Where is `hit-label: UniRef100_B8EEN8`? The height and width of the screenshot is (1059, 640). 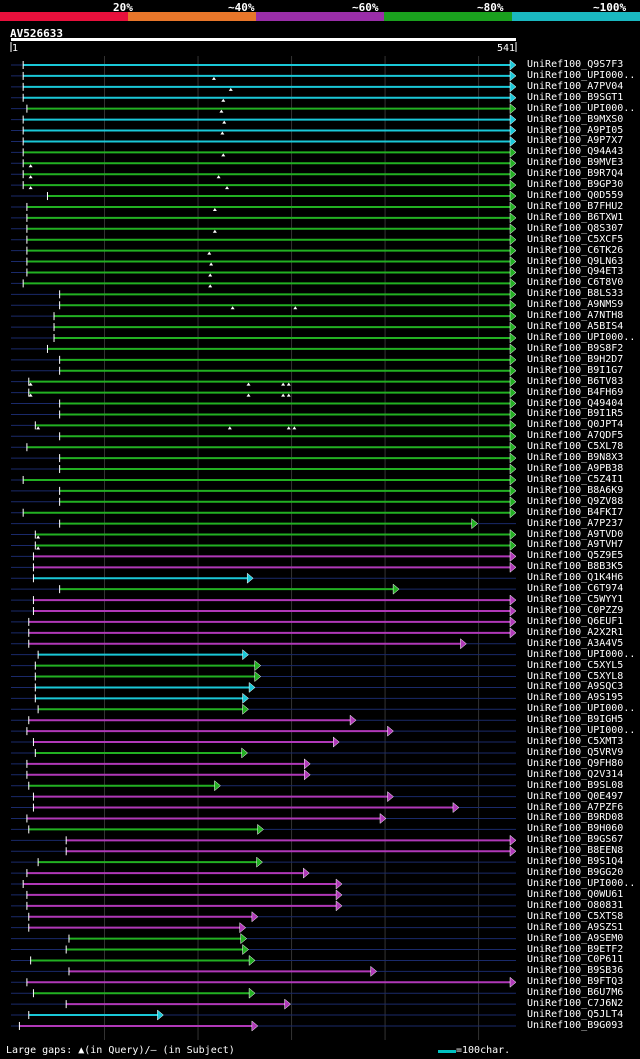
hit-label: UniRef100_B8EEN8 is located at coordinates (575, 851).